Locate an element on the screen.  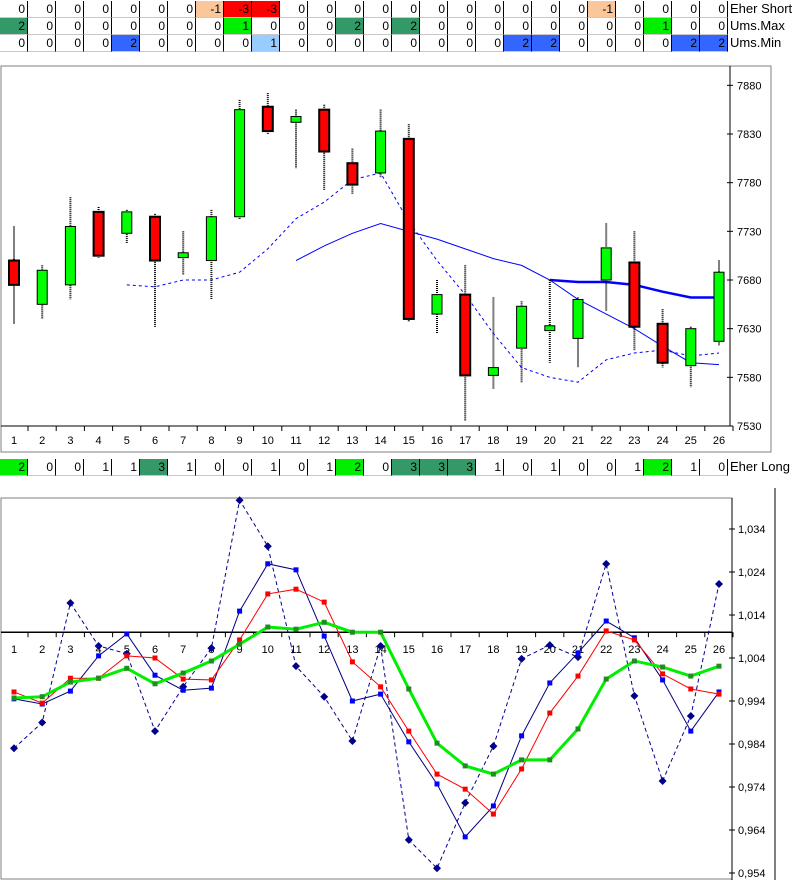
x-tick-label: 18 is located at coordinates (493, 441).